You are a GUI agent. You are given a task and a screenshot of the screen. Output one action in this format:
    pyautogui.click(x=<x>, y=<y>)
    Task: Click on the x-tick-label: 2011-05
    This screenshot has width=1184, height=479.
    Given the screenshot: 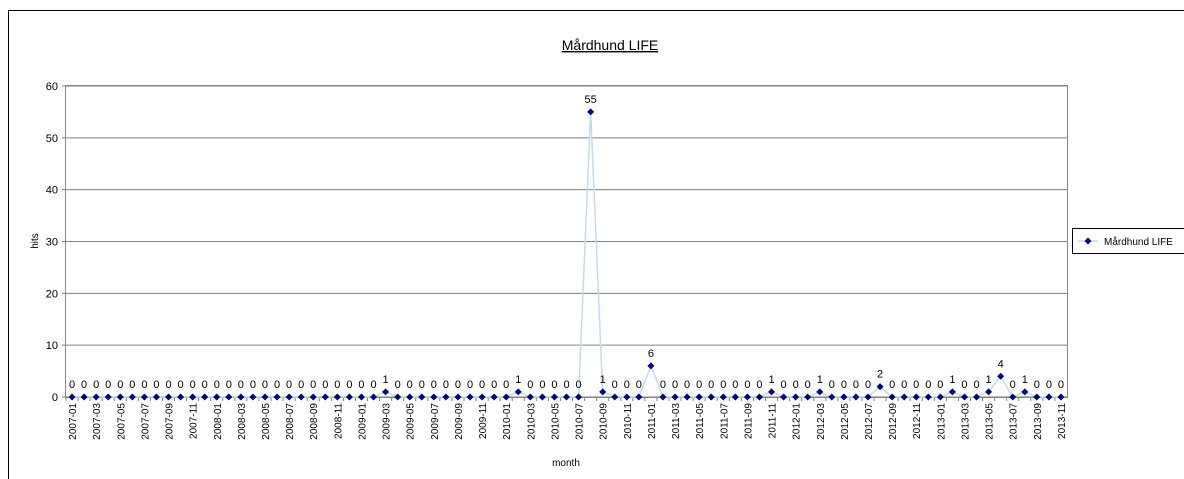 What is the action you would take?
    pyautogui.click(x=700, y=421)
    